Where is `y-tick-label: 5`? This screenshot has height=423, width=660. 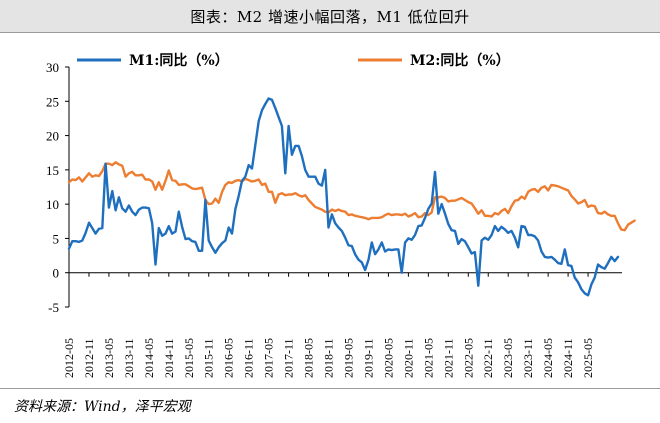
y-tick-label: 5 is located at coordinates (56, 238).